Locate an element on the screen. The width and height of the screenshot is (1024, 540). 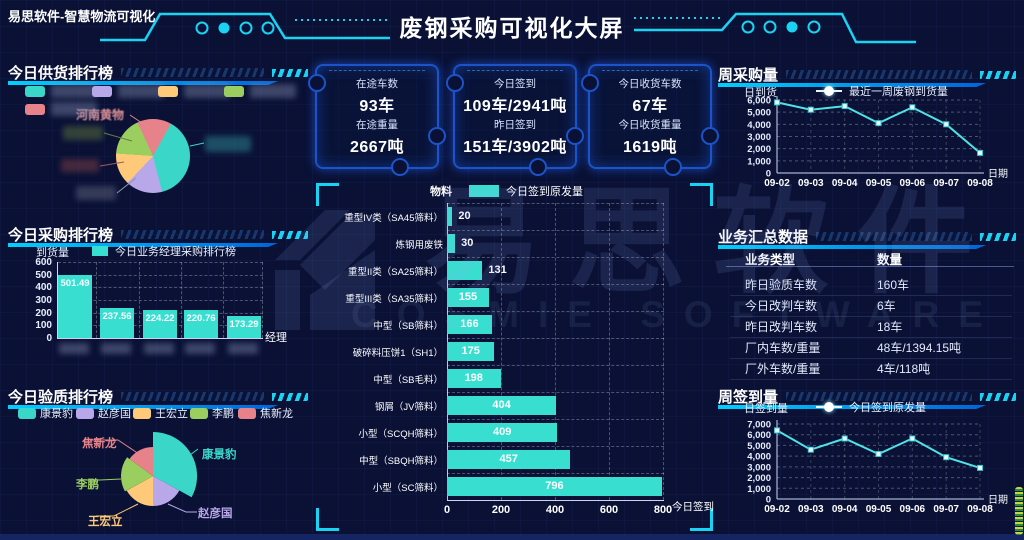
panel-title-purchase: 今日采购排行榜 is located at coordinates (158, 234).